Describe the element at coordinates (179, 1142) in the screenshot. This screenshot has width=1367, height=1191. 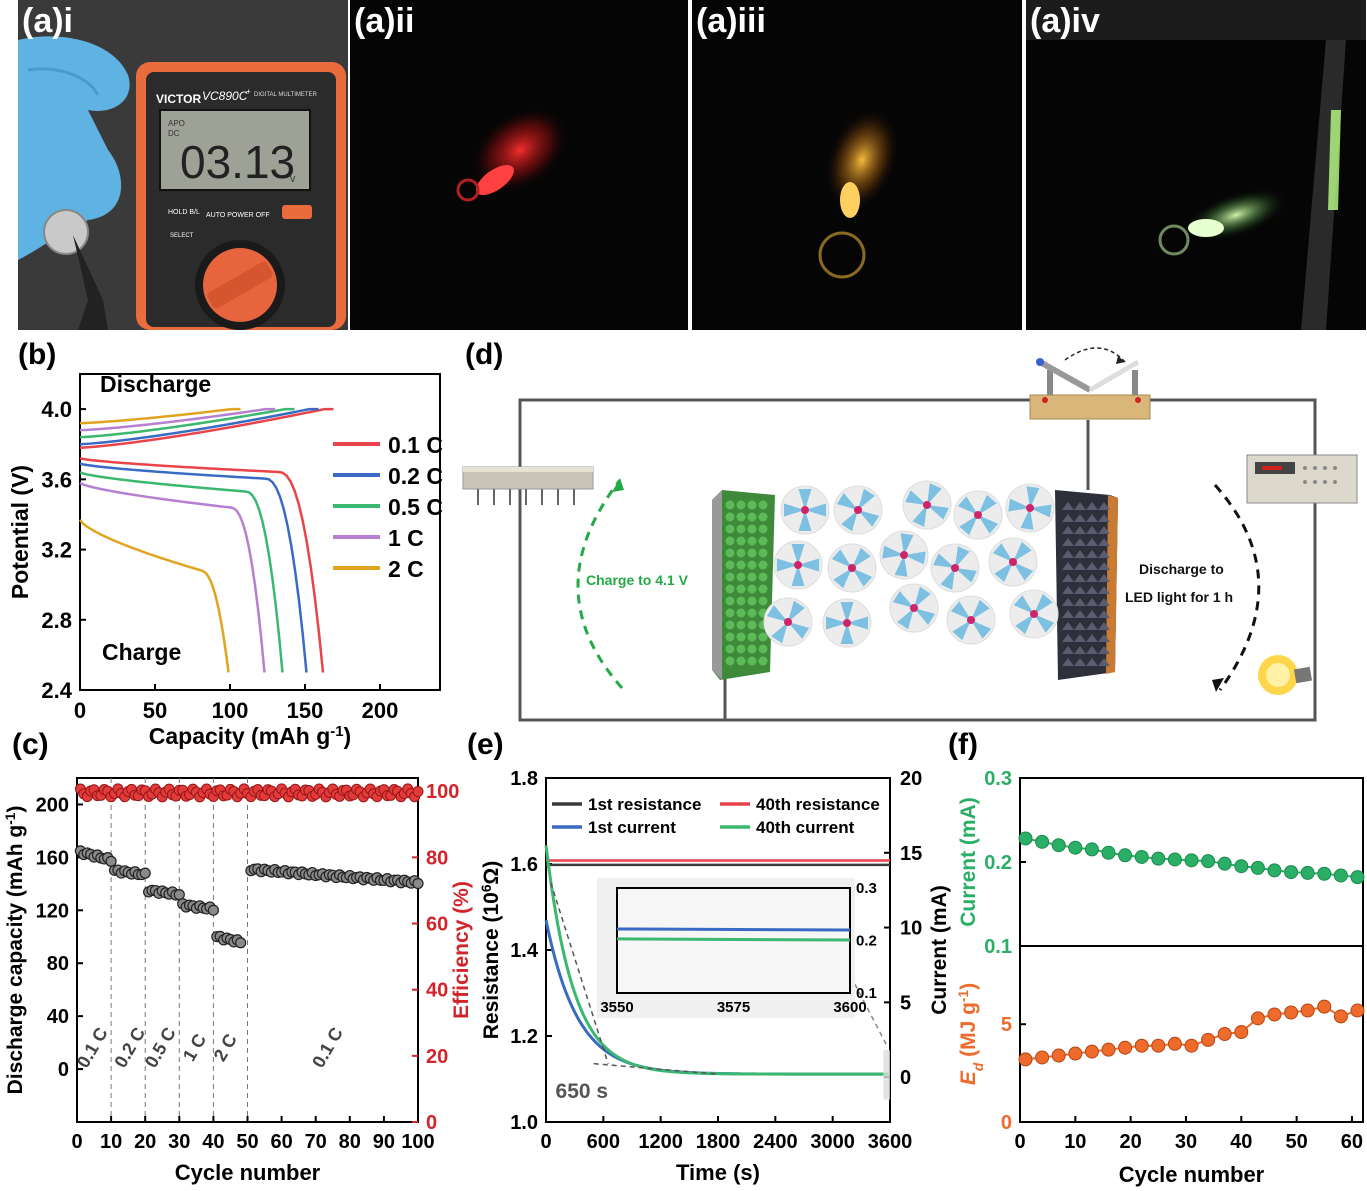
I see `x-tick-label-c: 30` at that location.